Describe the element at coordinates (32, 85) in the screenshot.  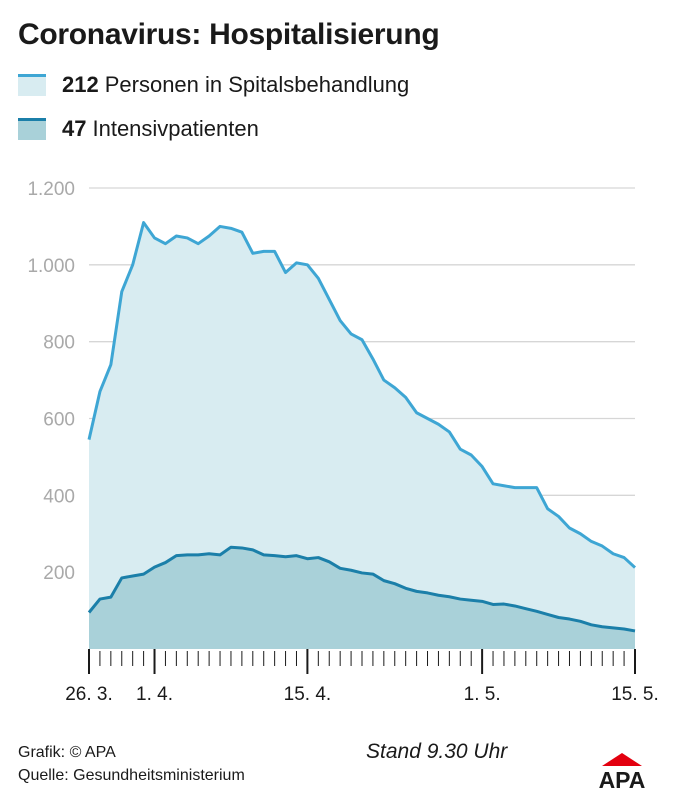
I see `legend-swatch-hospital` at that location.